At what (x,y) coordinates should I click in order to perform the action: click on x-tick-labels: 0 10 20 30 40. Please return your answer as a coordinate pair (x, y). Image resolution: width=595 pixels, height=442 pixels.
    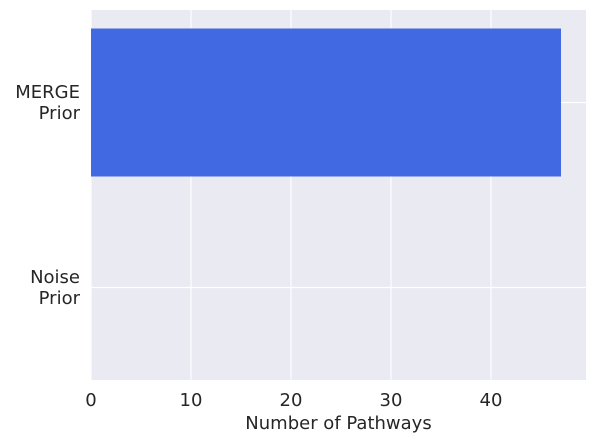
    Looking at the image, I should click on (293, 400).